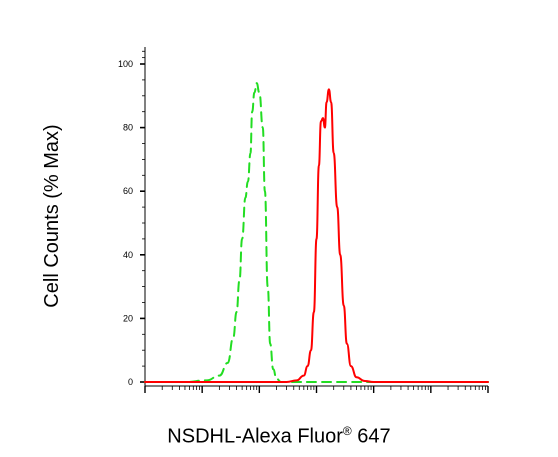 This screenshot has height=457, width=558. Describe the element at coordinates (128, 318) in the screenshot. I see `y-tick-label: 20` at that location.